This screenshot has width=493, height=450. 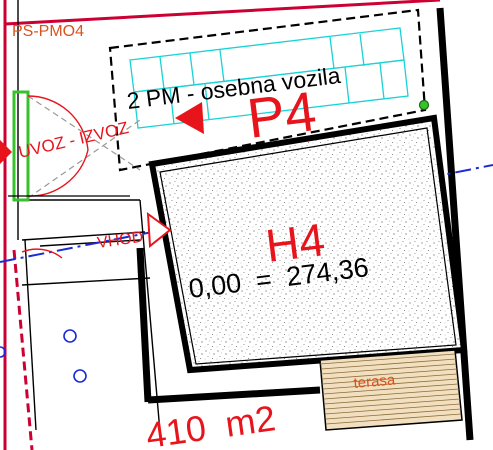 I want to click on terrace-label: terasa, so click(x=375, y=381).